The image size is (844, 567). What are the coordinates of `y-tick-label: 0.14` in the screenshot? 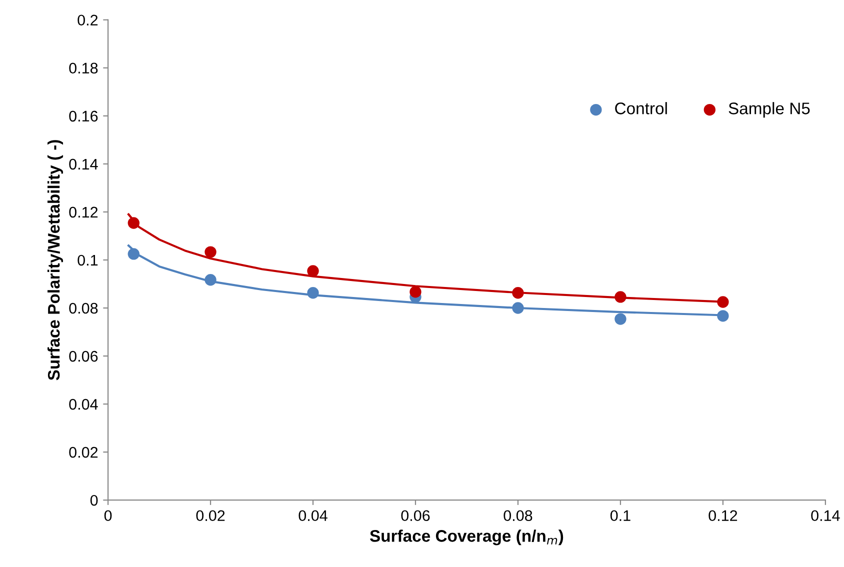 It's located at (83, 164).